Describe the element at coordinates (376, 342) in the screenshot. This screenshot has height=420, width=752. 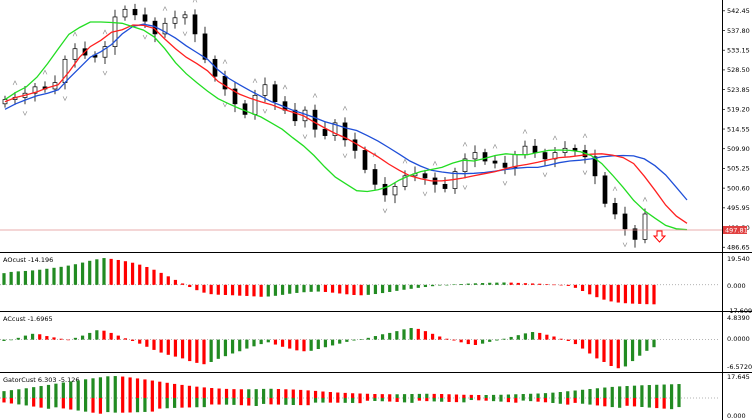
I see `ac-pane: ACcust -1.6965 4.8390 0.0000 -6.5720` at that location.